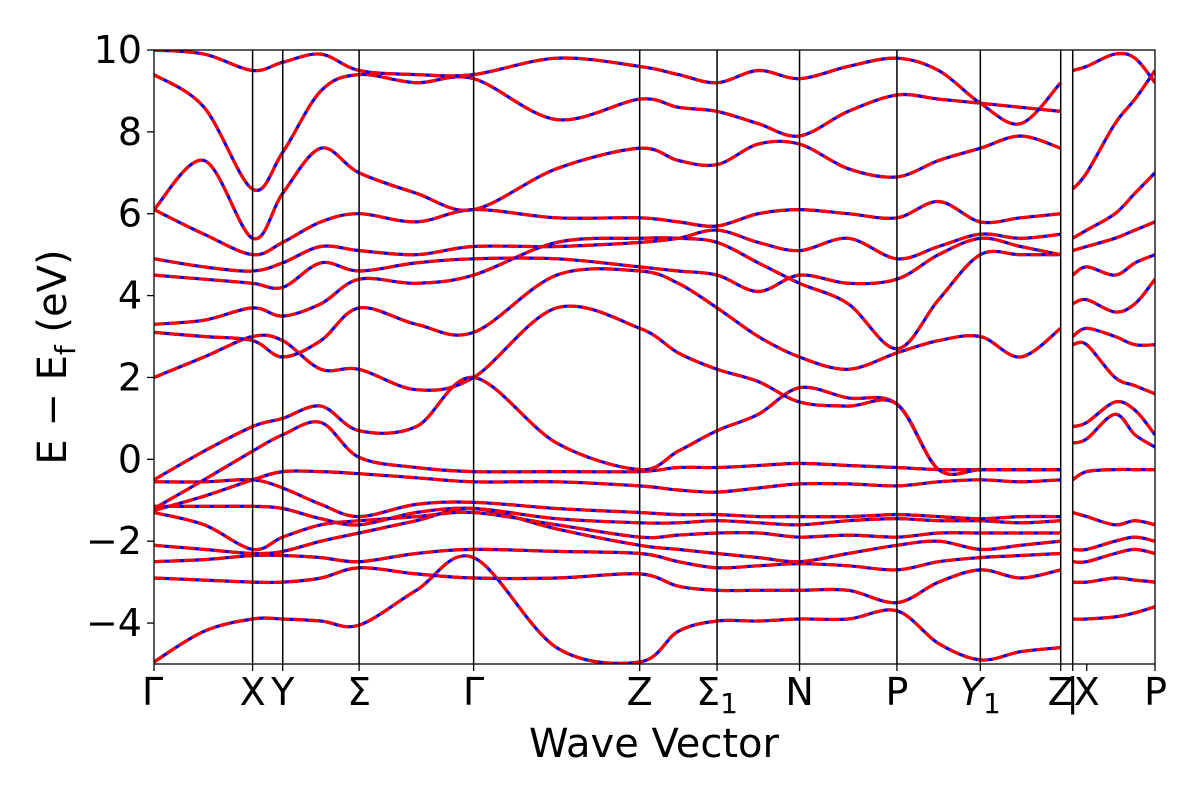  I want to click on x-tick-label-main: |, so click(1072, 692).